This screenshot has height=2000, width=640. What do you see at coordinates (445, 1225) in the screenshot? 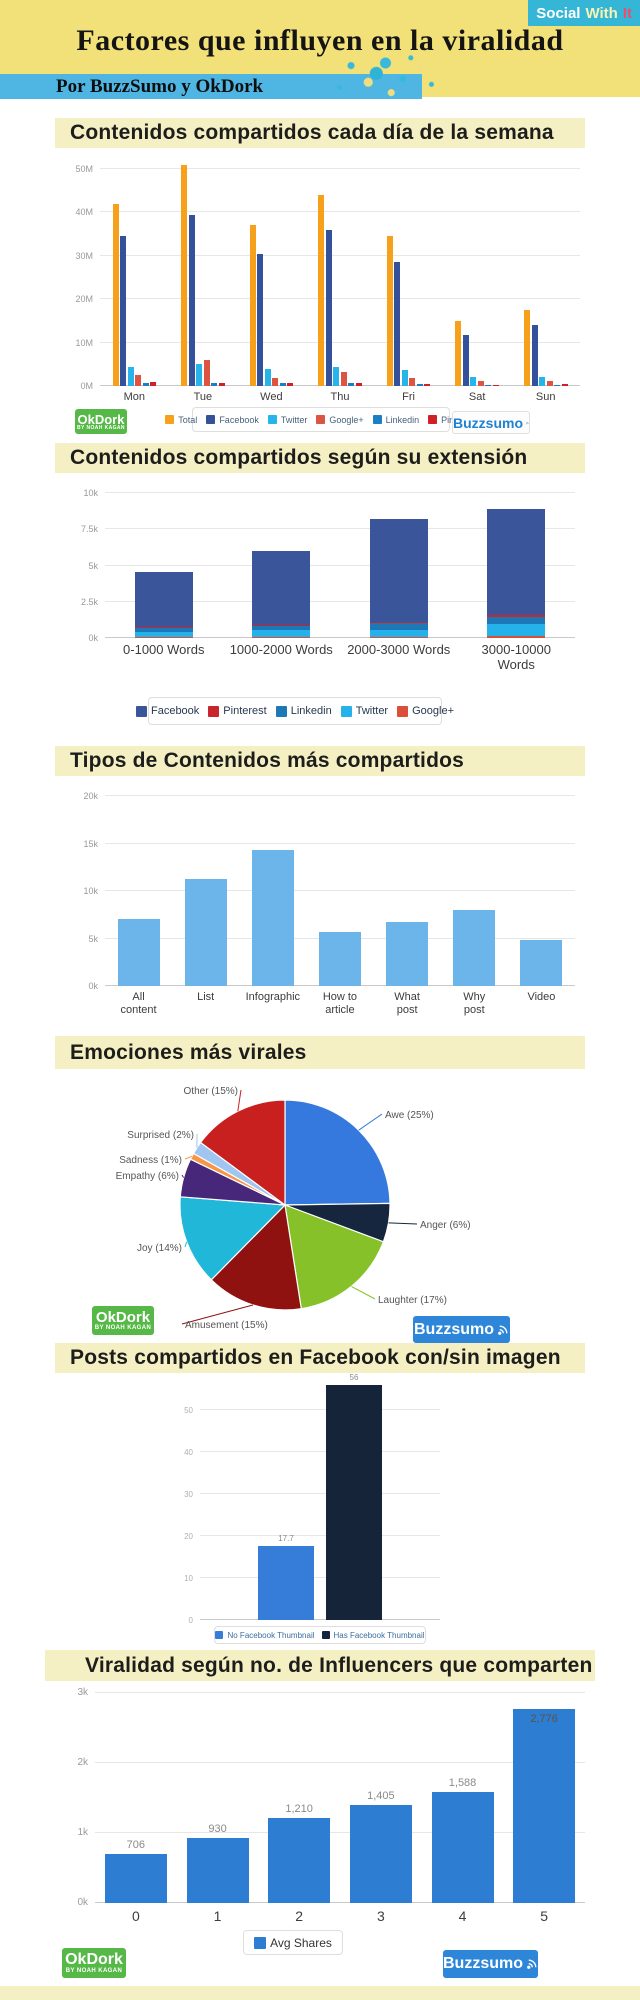
I see `pie-label-anger: Anger (6%)` at bounding box center [445, 1225].